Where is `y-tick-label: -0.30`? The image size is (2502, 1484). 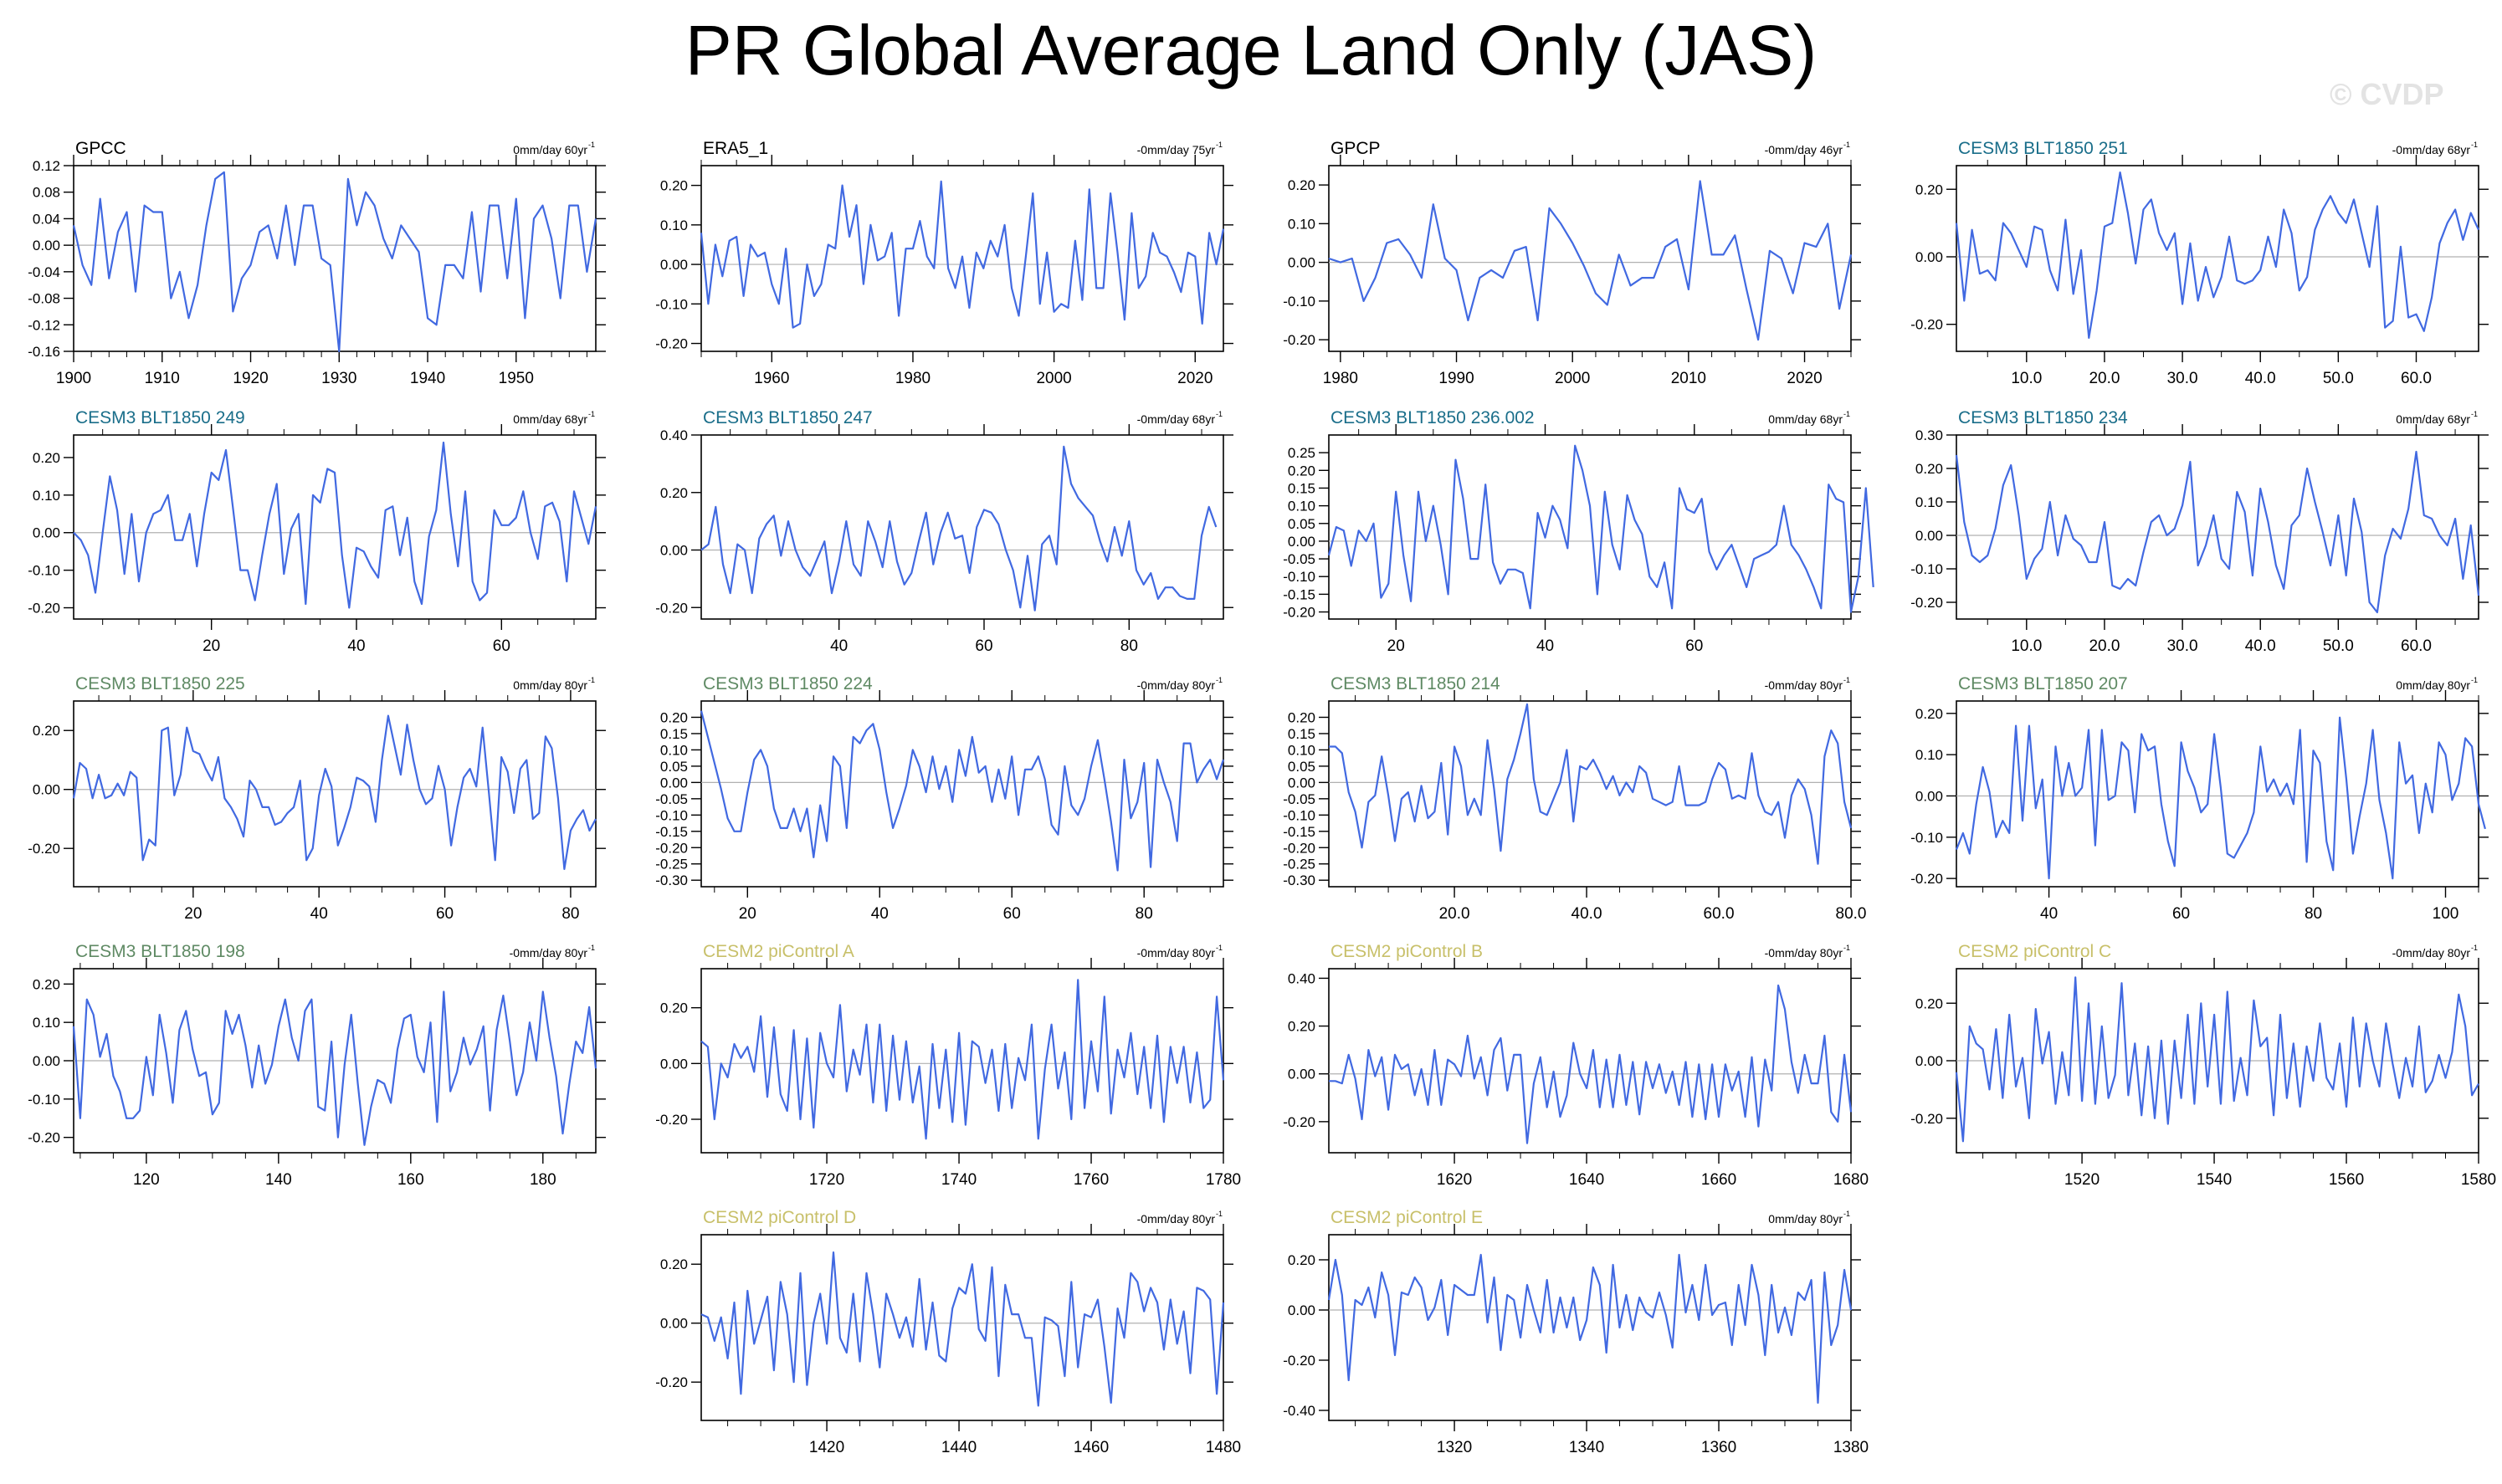 y-tick-label: -0.30 is located at coordinates (671, 880).